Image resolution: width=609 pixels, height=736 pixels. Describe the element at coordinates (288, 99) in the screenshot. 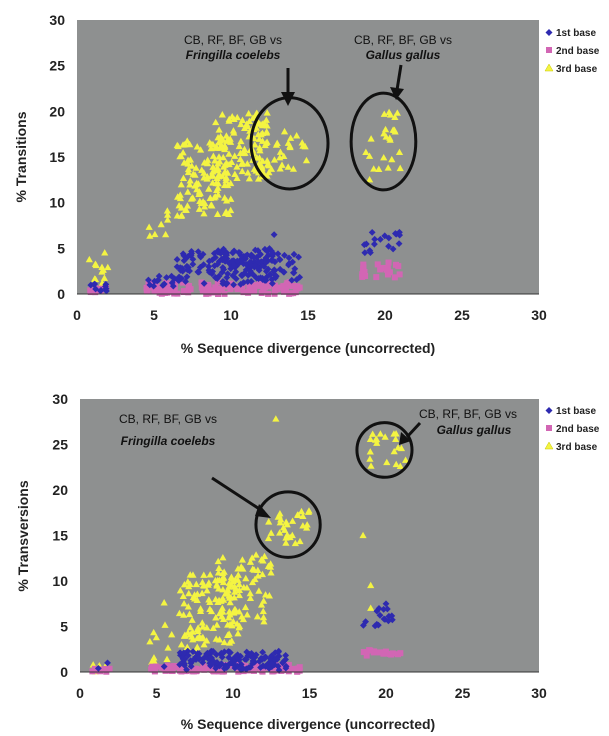

I see `arrowhead-icon` at that location.